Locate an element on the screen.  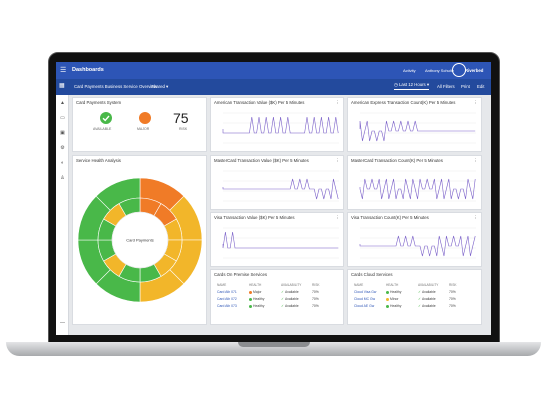
gear-icon: ⚙ is located at coordinates (62, 148).